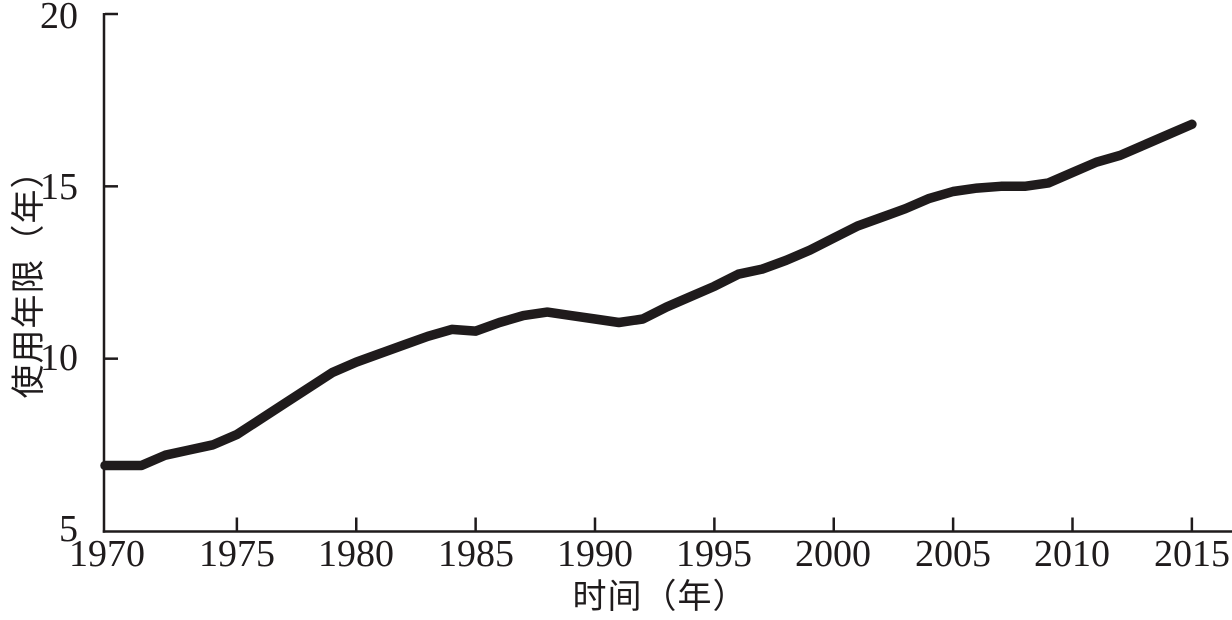 The image size is (1232, 620). I want to click on x-tick-label-1975: 1975, so click(237, 554).